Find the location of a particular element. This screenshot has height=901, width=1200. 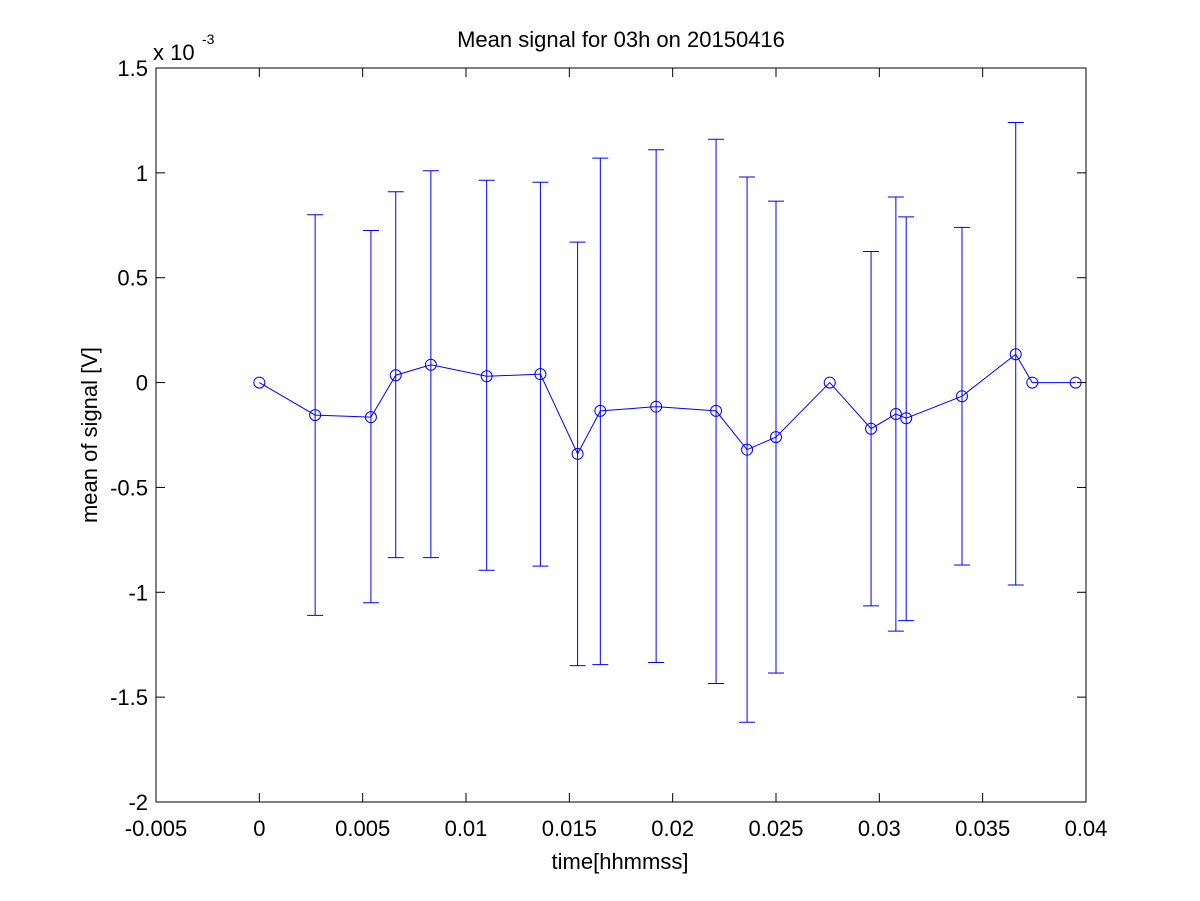

x-tick-label: 0.02 is located at coordinates (672, 828).